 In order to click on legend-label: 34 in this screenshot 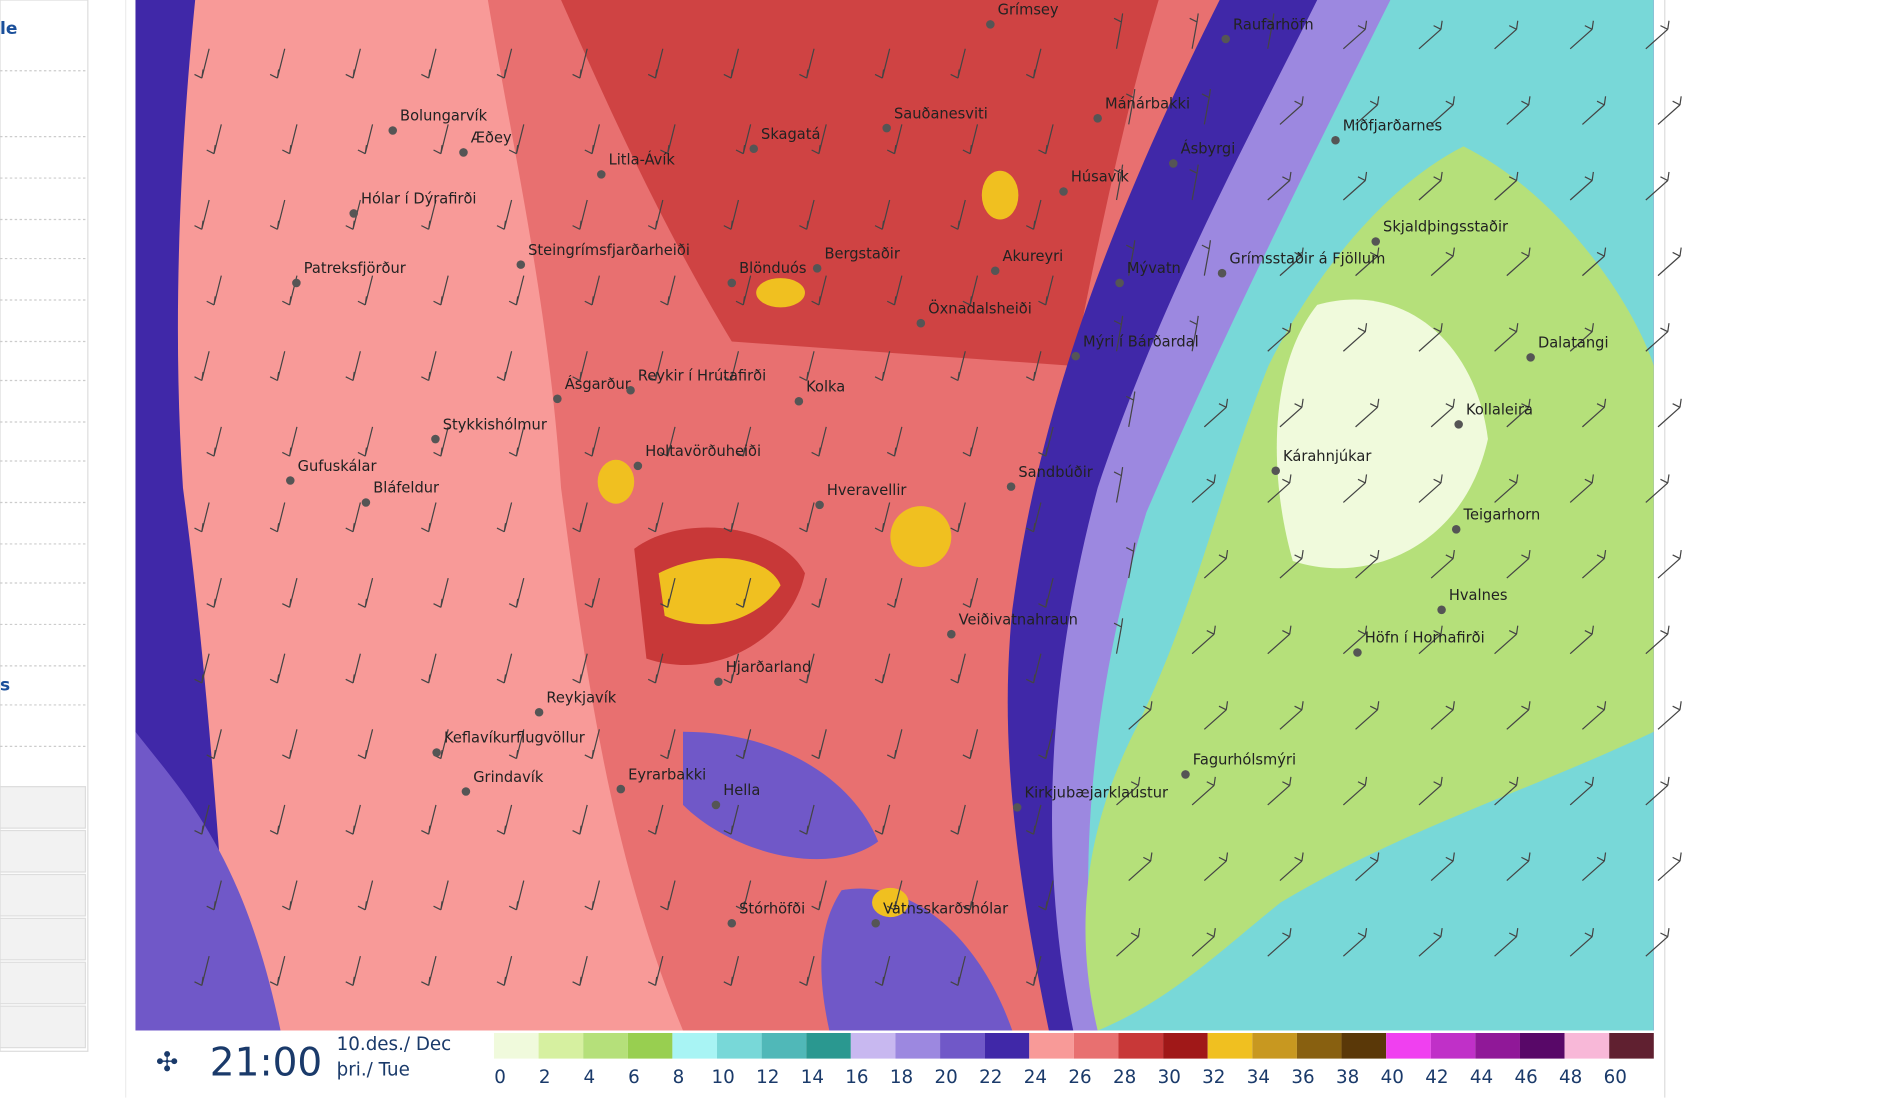, I will do `click(1258, 1077)`.